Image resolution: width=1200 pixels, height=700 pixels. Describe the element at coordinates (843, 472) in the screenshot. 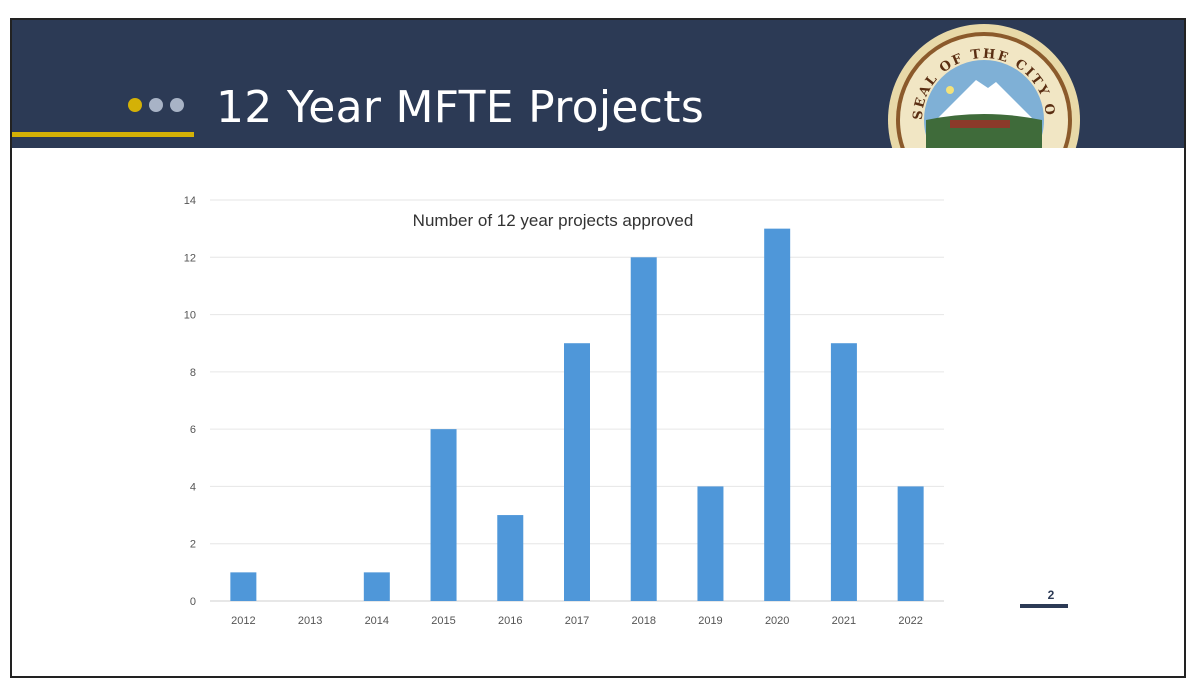

I see `bar-2021` at that location.